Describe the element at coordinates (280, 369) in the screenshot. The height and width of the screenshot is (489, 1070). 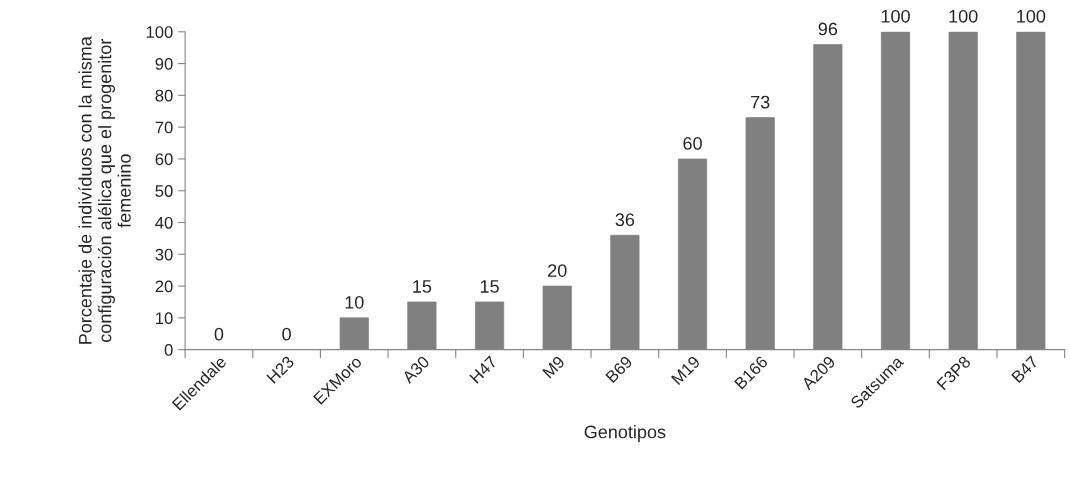
I see `x-tick-label: H23` at that location.